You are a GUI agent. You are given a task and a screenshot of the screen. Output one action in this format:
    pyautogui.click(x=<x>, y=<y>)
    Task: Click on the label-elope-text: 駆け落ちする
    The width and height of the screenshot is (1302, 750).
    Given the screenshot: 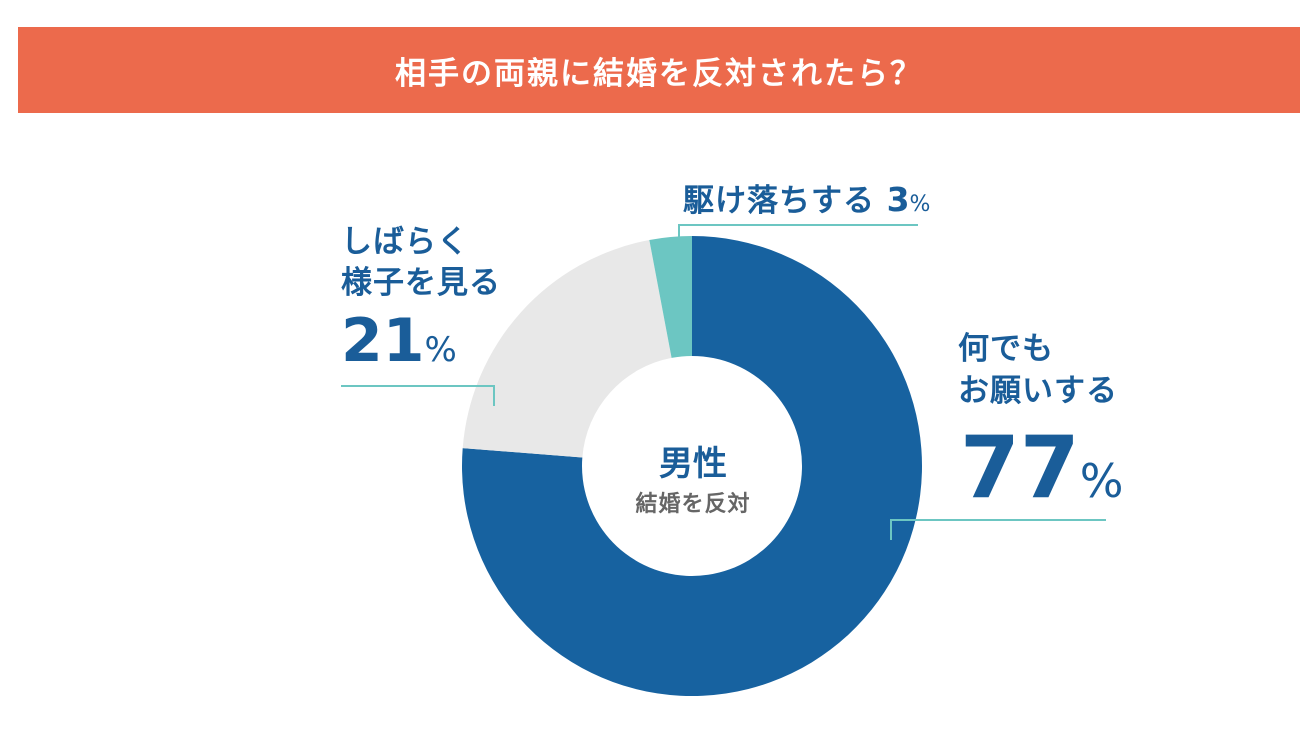 What is the action you would take?
    pyautogui.click(x=779, y=201)
    